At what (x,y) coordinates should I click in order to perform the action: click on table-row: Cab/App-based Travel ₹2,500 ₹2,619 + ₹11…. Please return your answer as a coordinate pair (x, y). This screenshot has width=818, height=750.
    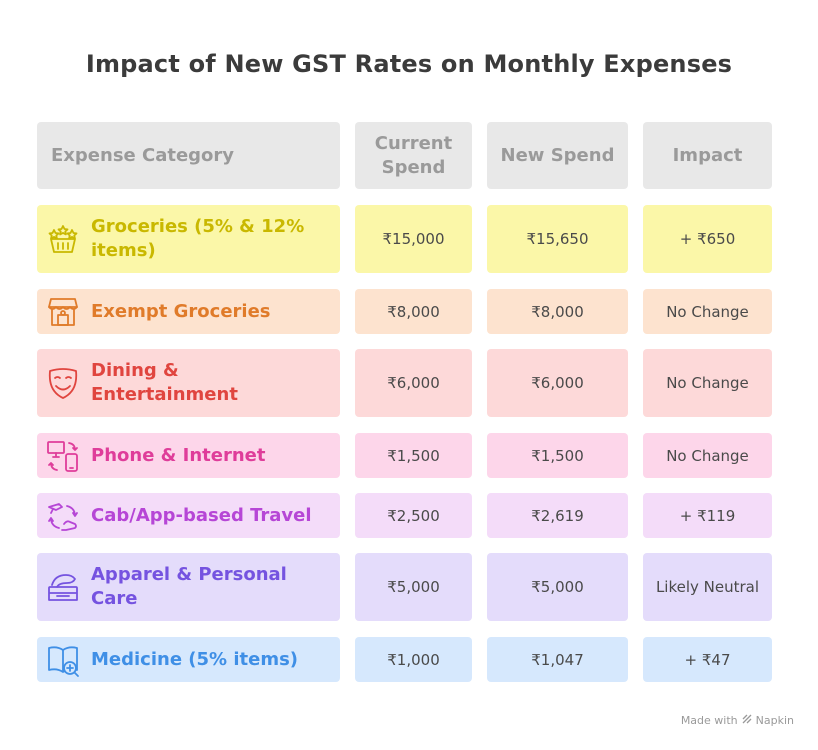
    Looking at the image, I should click on (409, 515).